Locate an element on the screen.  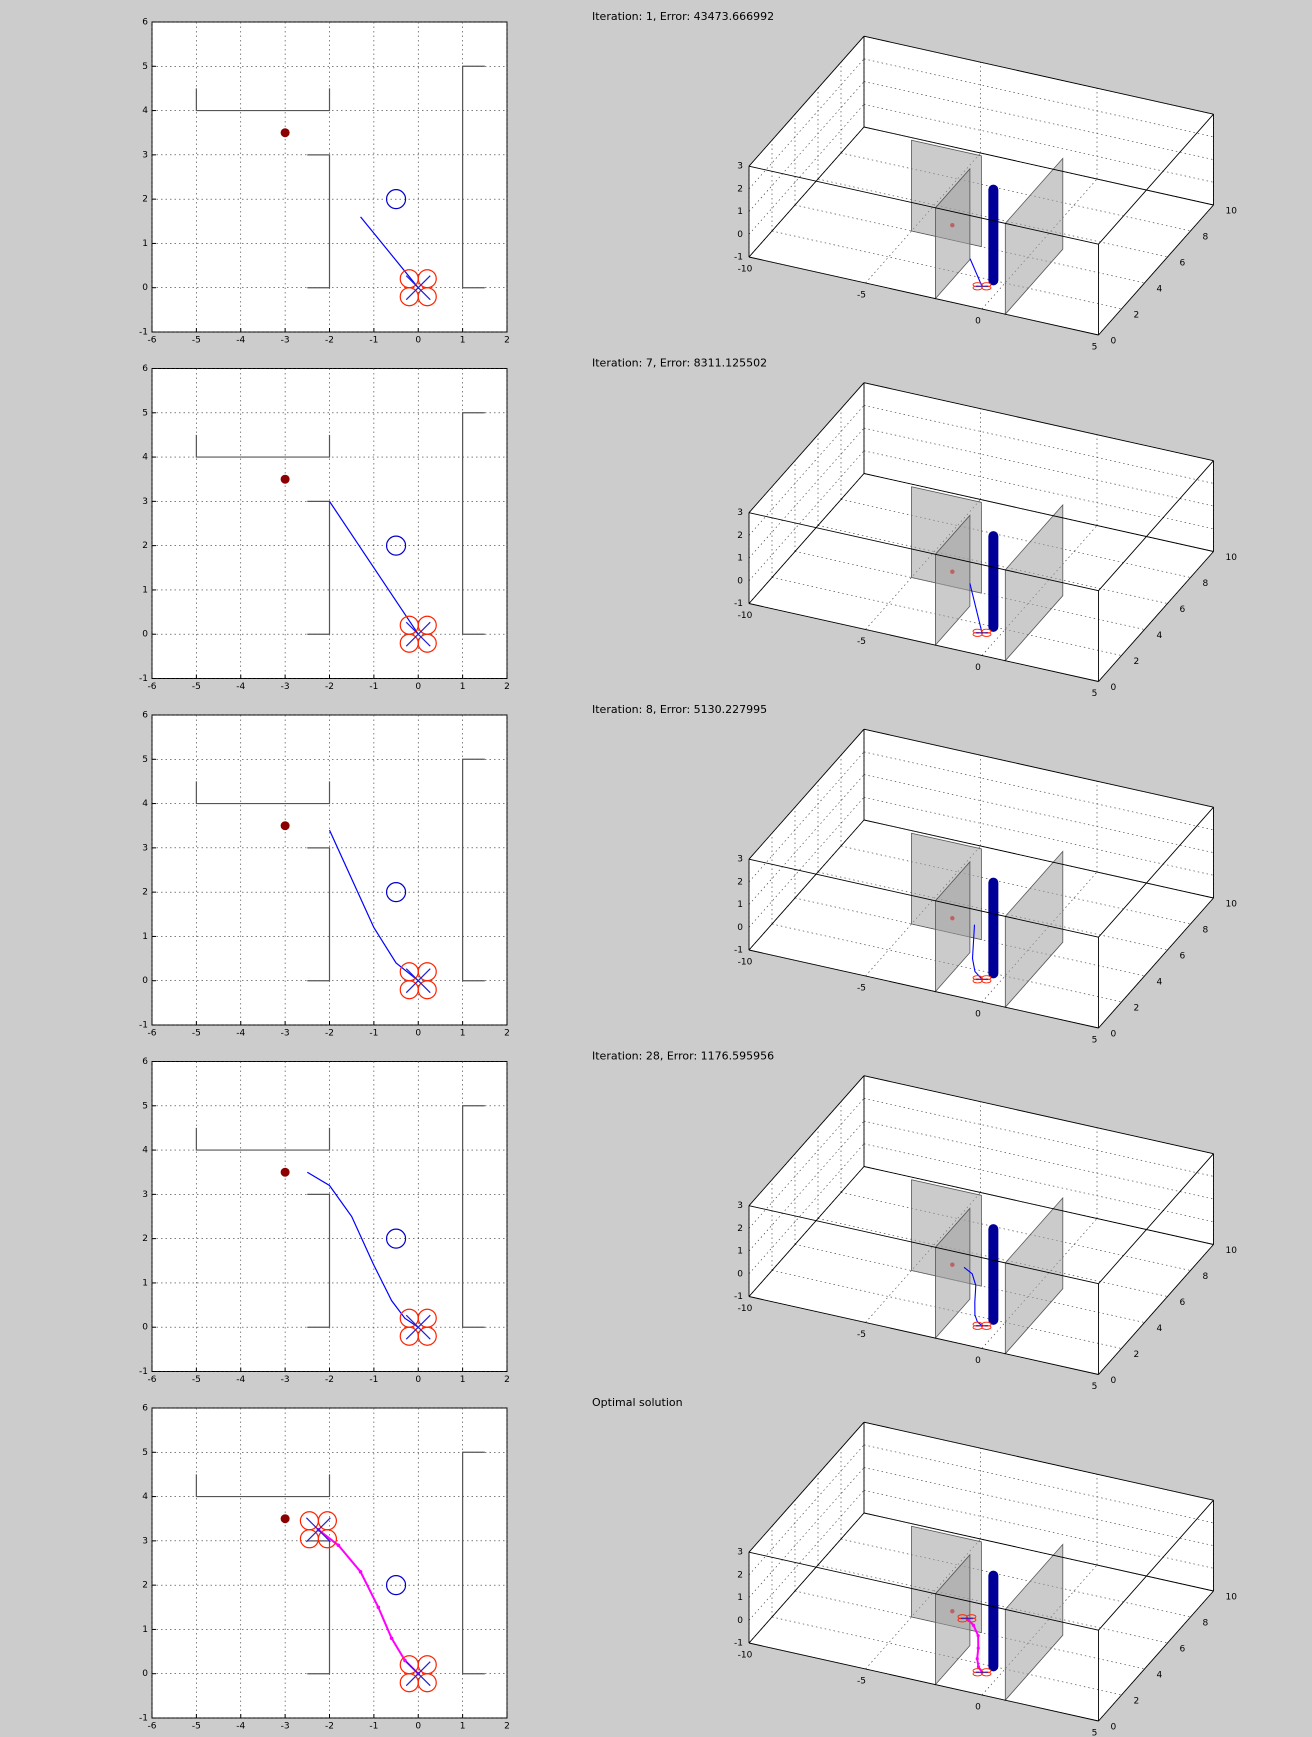
y-tick-label: 6 is located at coordinates (145, 1062).